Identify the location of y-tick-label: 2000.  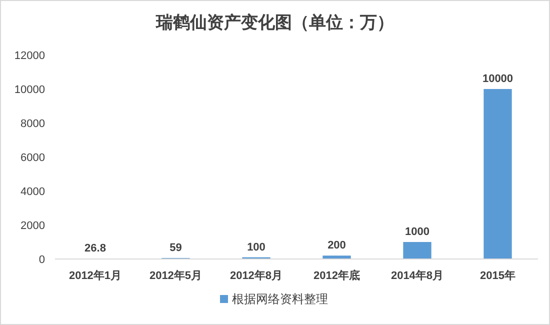
(32, 226).